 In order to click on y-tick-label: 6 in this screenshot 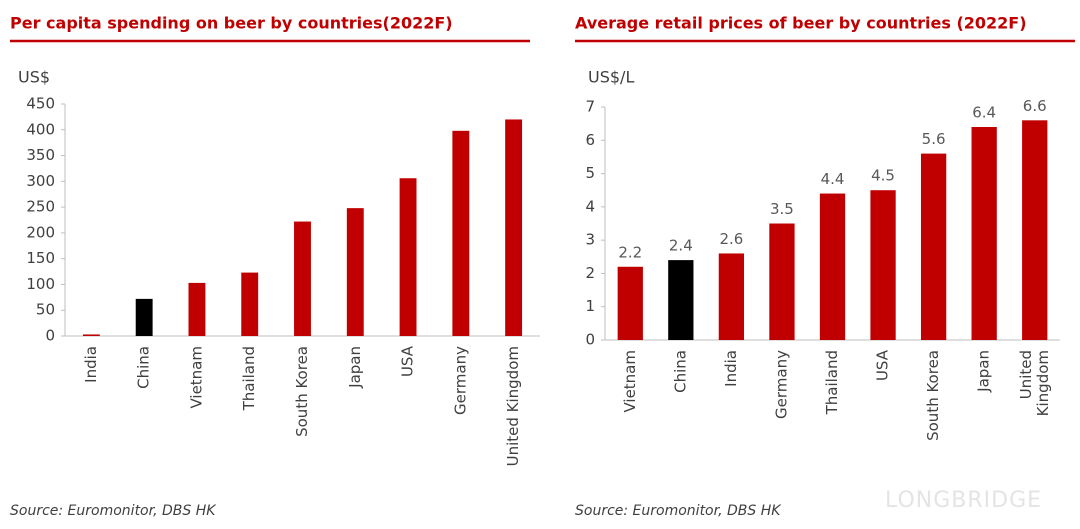, I will do `click(590, 140)`.